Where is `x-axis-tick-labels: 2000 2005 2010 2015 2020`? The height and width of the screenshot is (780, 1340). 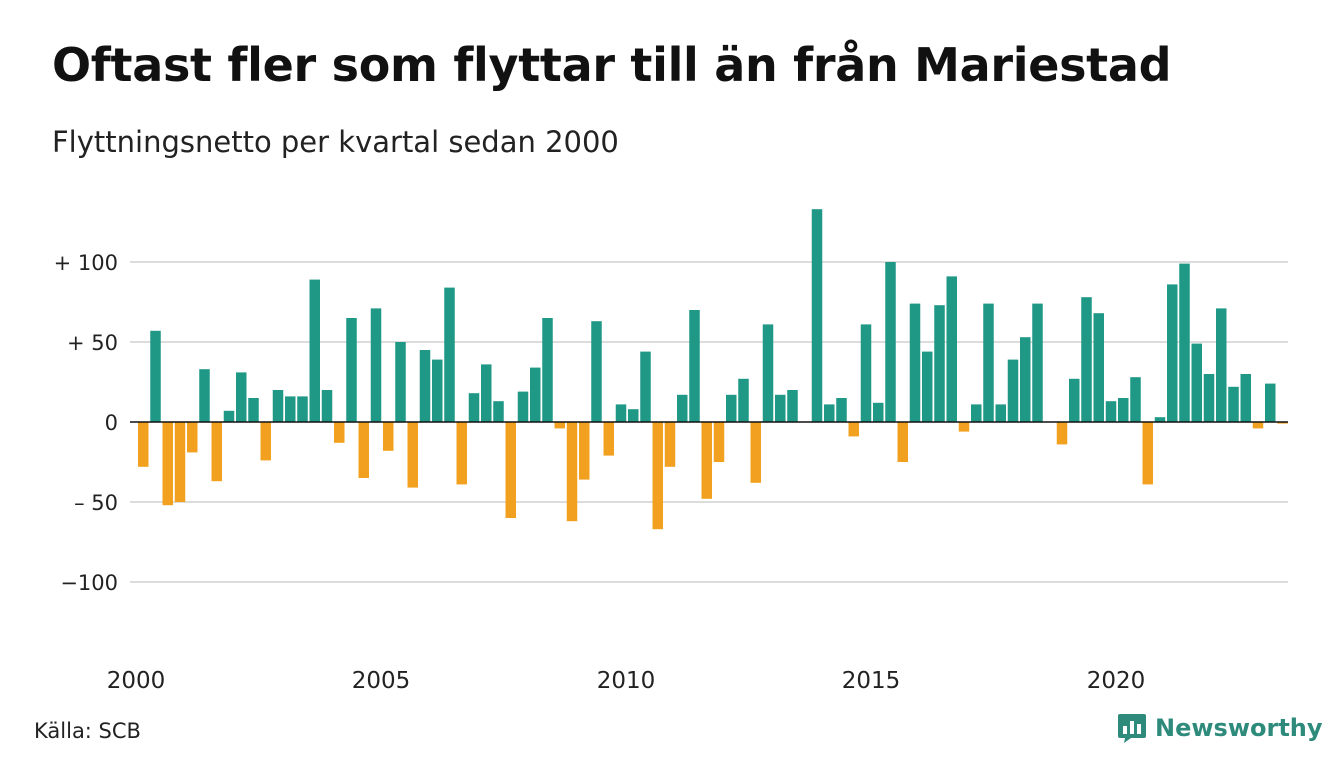
x-axis-tick-labels: 2000 2005 2010 2015 2020 is located at coordinates (626, 681).